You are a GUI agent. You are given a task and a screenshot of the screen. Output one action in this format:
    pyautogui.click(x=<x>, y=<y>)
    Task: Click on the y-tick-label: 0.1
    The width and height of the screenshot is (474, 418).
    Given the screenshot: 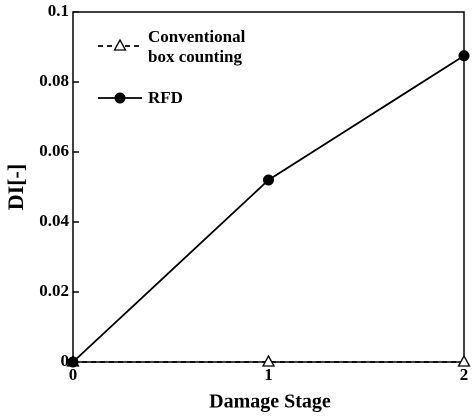 What is the action you would take?
    pyautogui.click(x=58, y=10)
    